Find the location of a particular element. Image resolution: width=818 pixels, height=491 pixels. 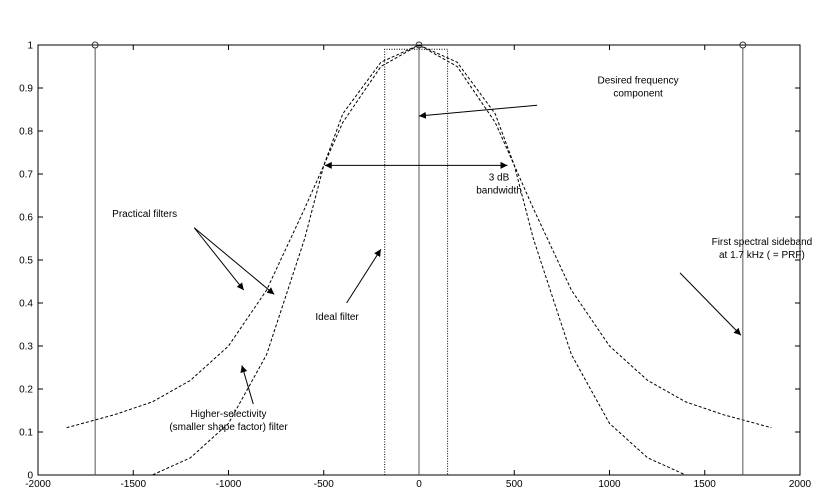

x-tick-label: 2000 is located at coordinates (800, 484).